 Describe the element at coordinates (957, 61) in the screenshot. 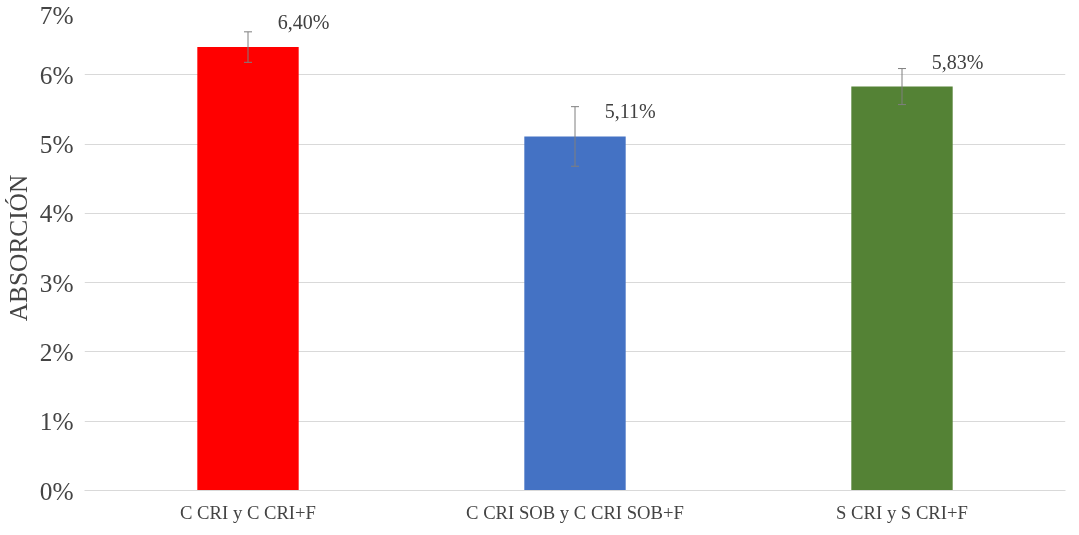

I see `data-label: 5,83%` at that location.